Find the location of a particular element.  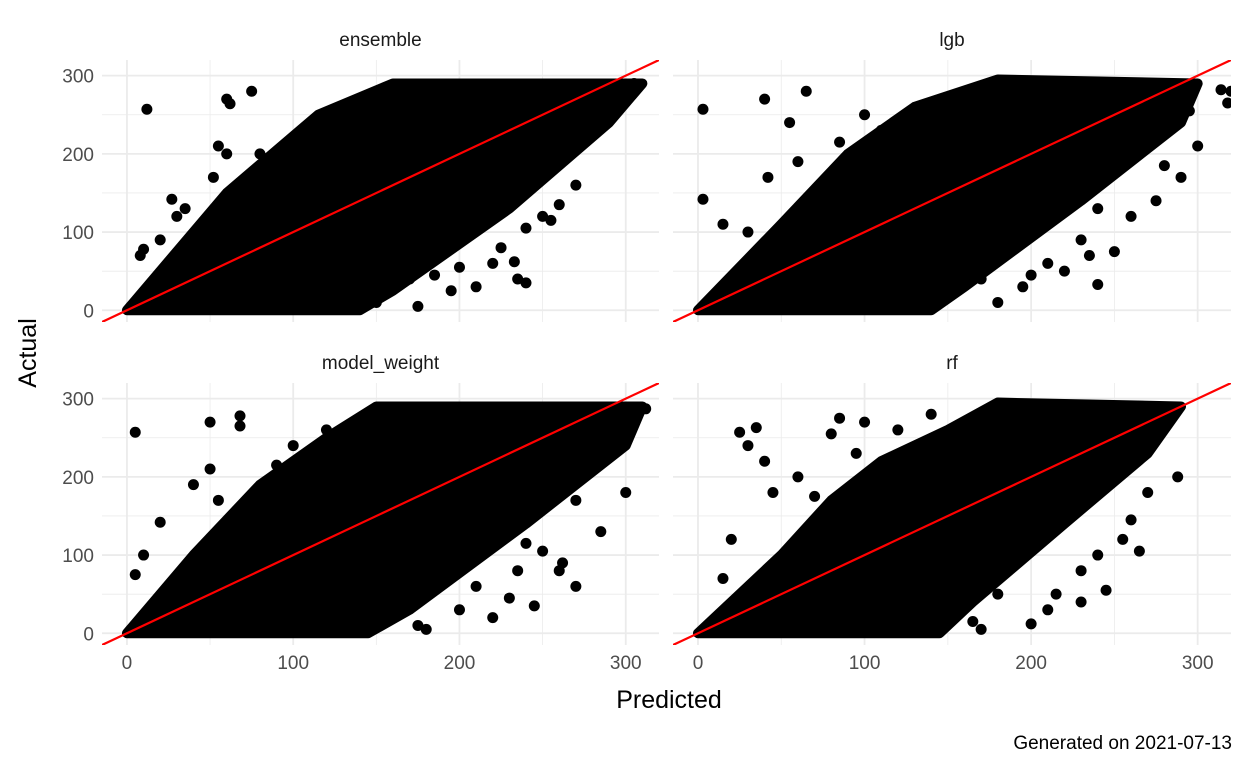

y-tick-label: 300 is located at coordinates (78, 77).